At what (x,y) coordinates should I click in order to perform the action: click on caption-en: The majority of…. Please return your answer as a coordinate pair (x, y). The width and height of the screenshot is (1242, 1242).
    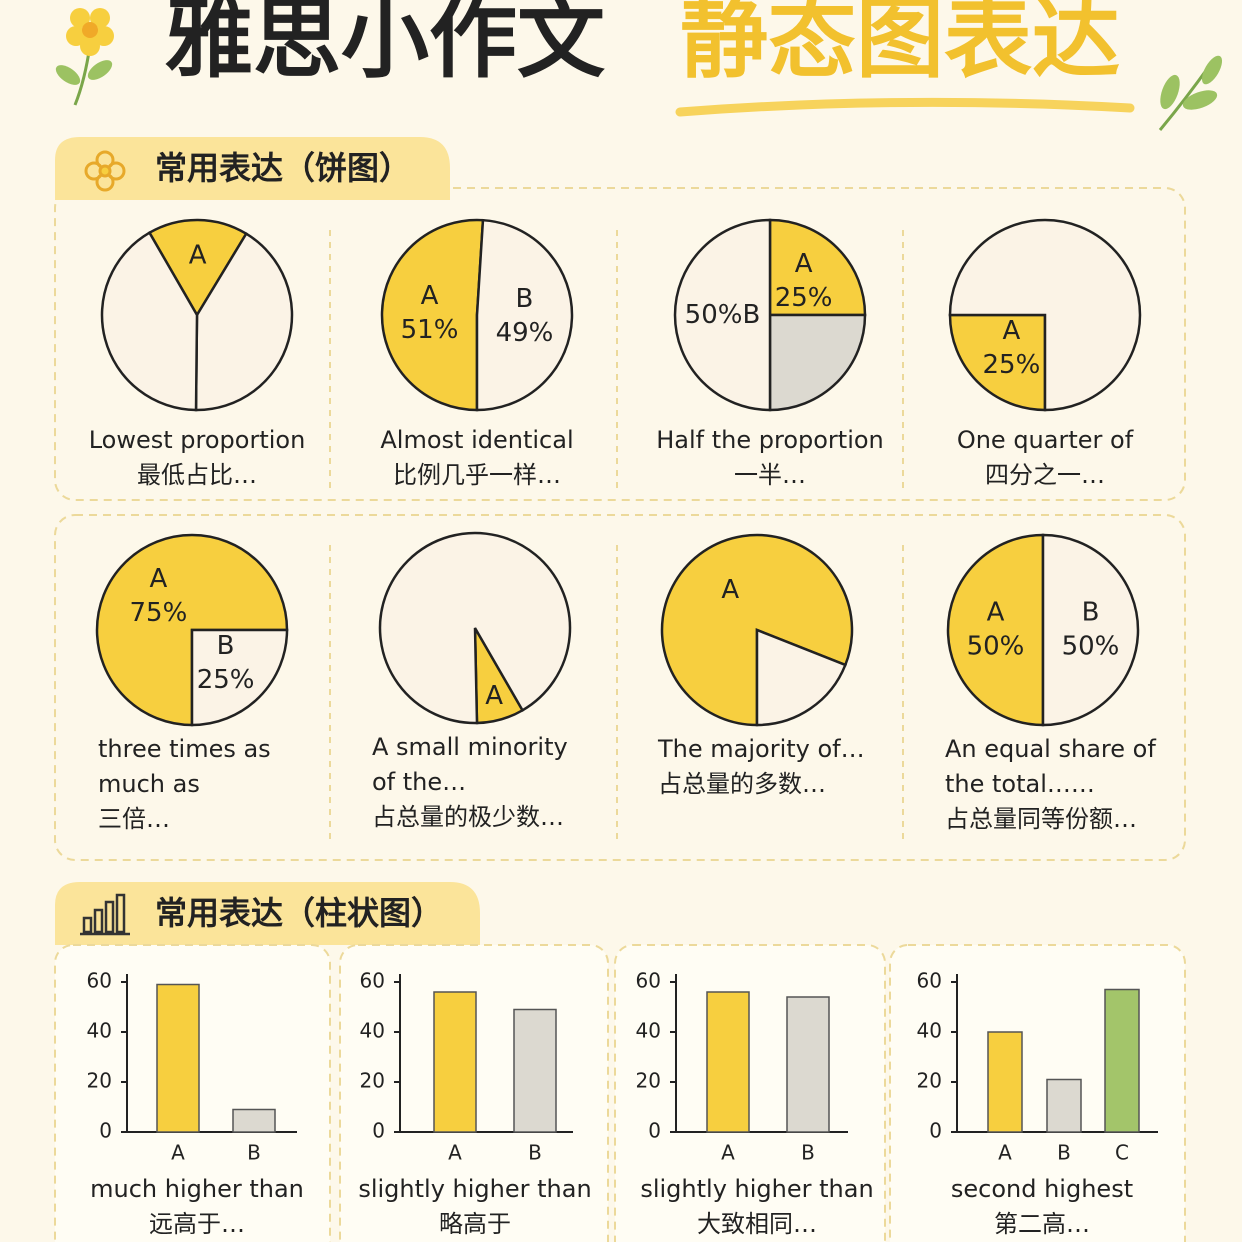
    Looking at the image, I should click on (761, 749).